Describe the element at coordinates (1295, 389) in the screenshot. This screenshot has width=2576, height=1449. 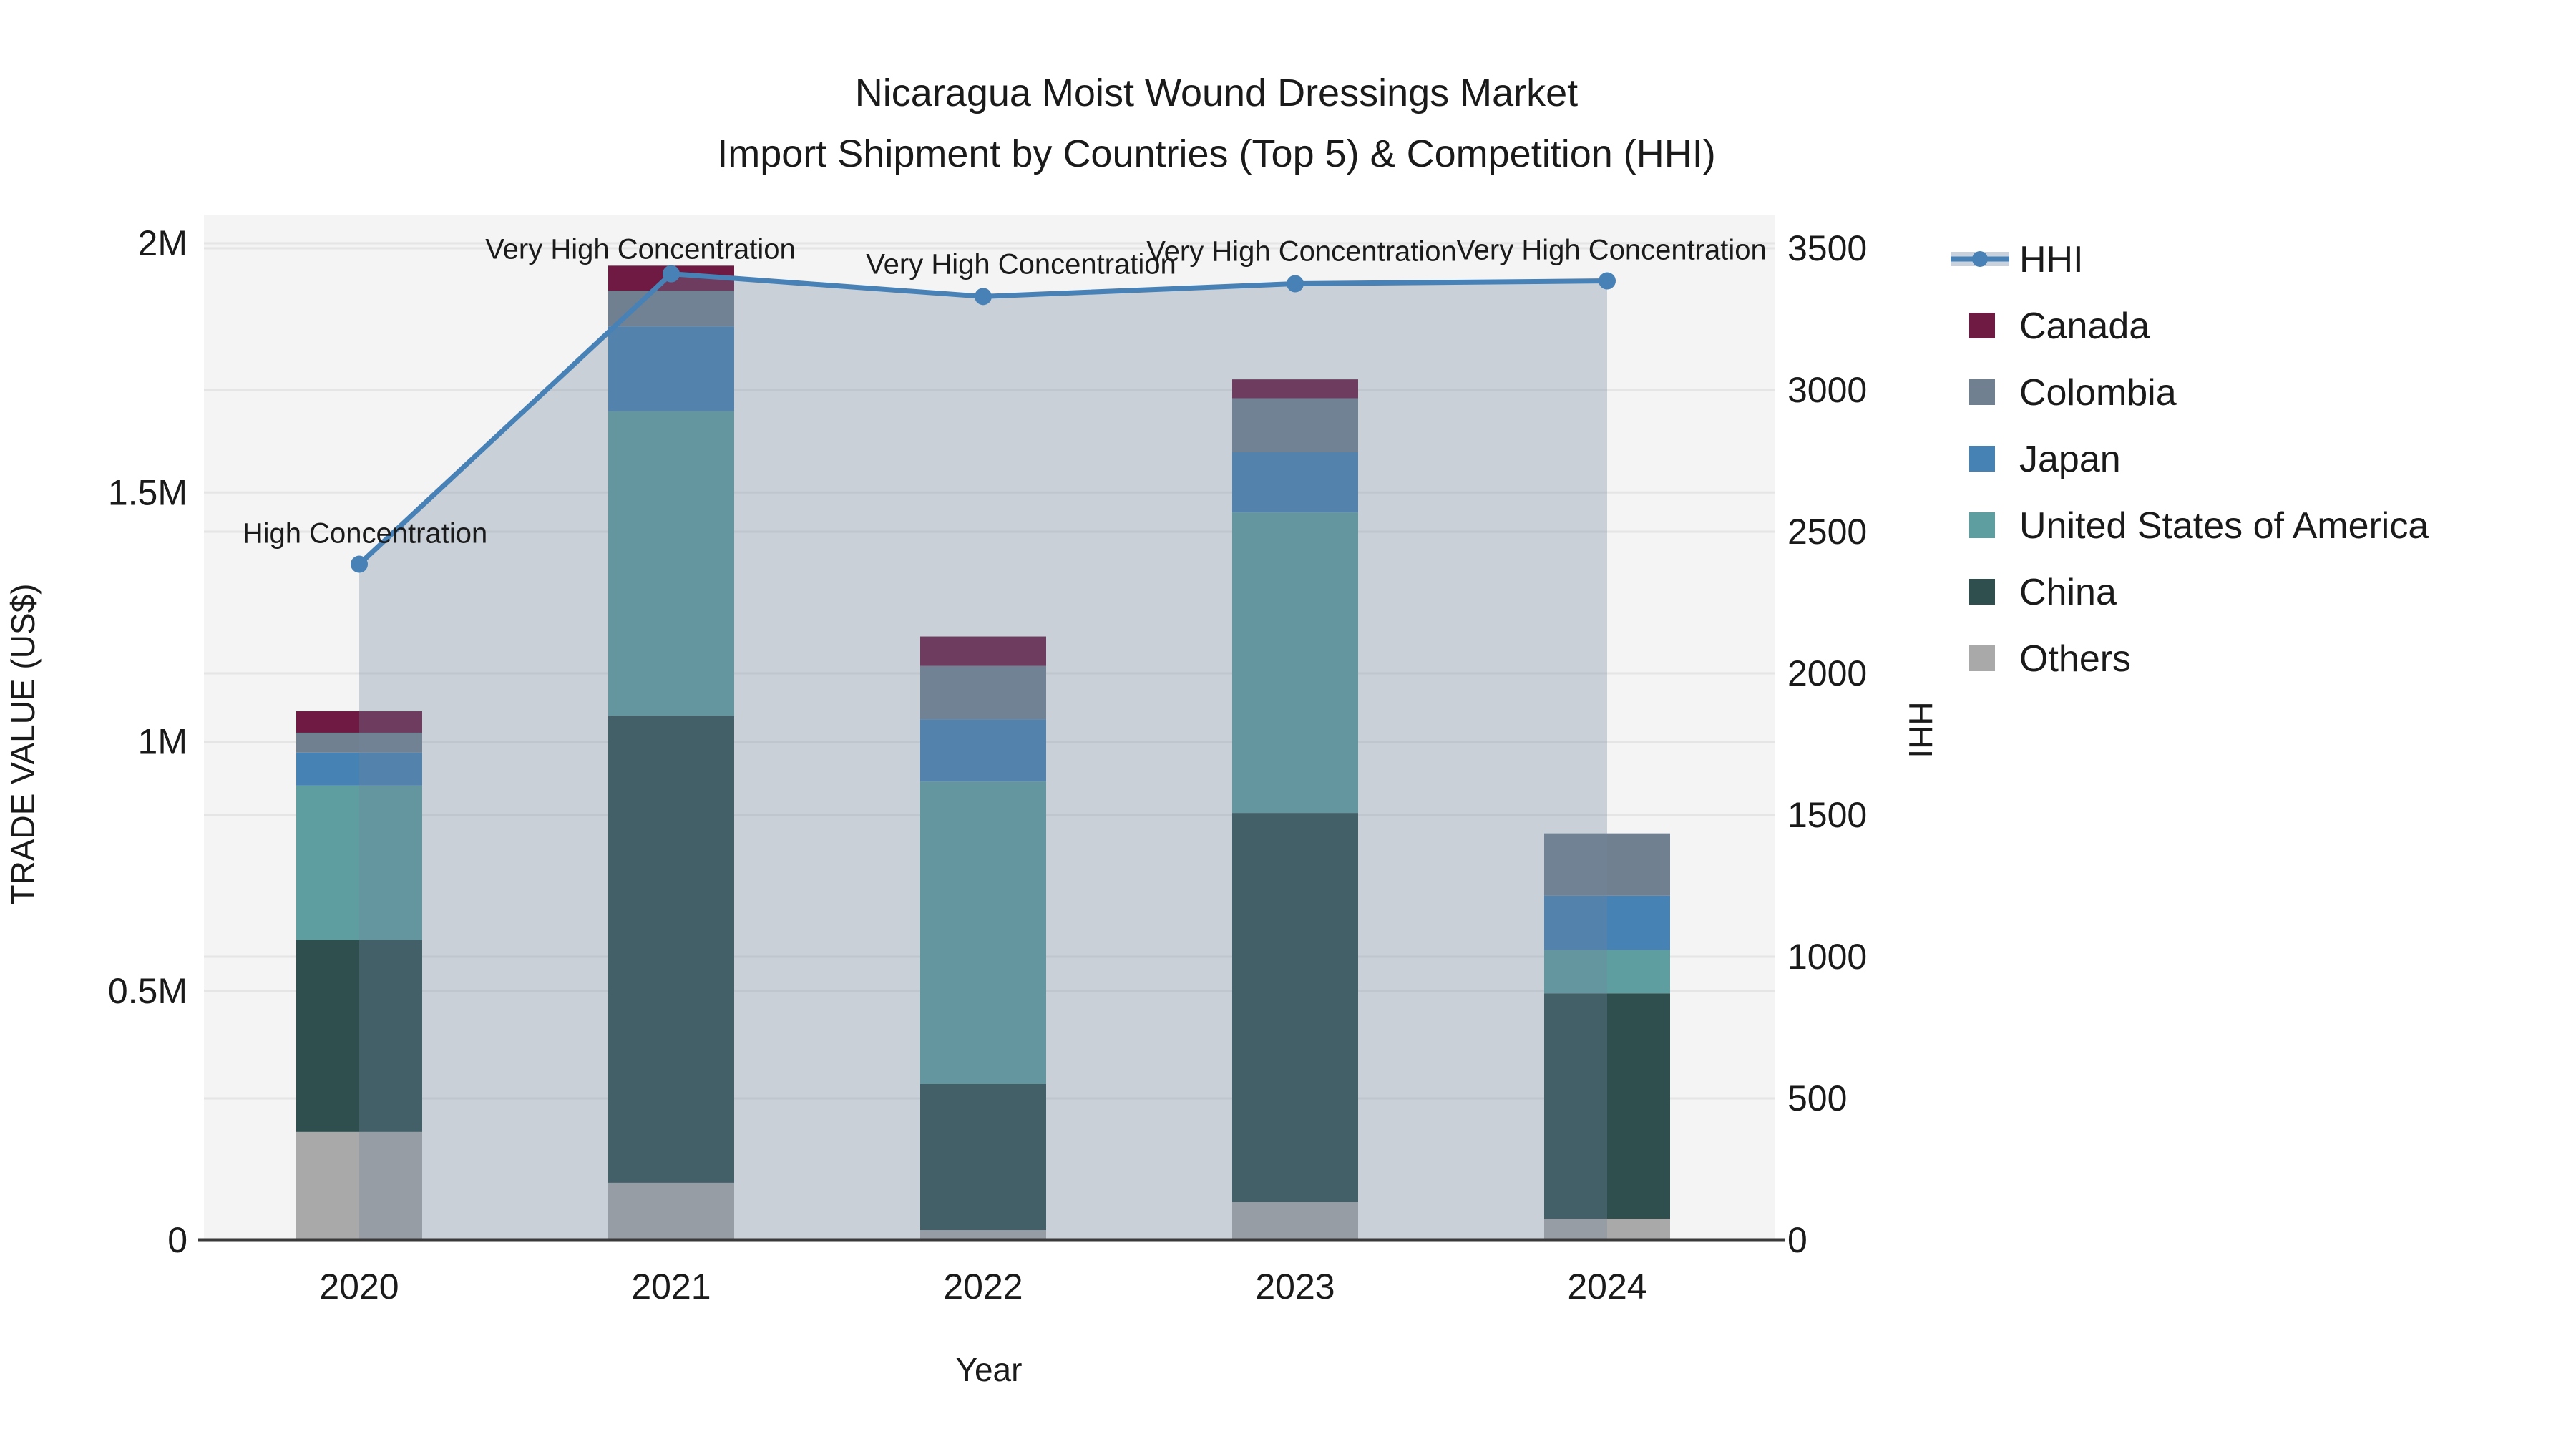
I see `bar-2023-canada` at that location.